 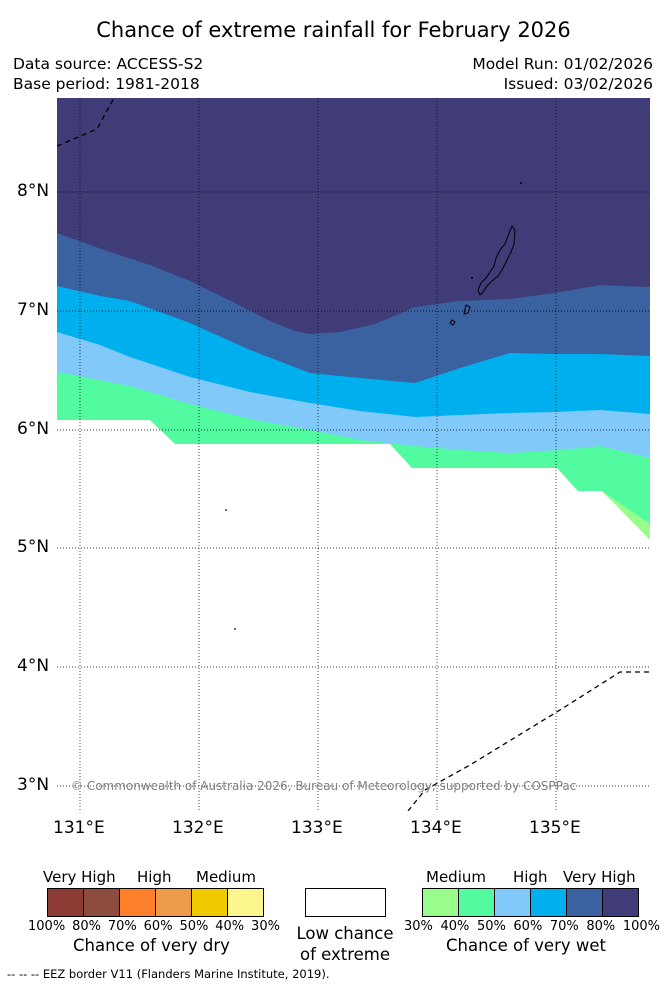 I want to click on dry-tick-3: 60%, so click(x=158, y=926).